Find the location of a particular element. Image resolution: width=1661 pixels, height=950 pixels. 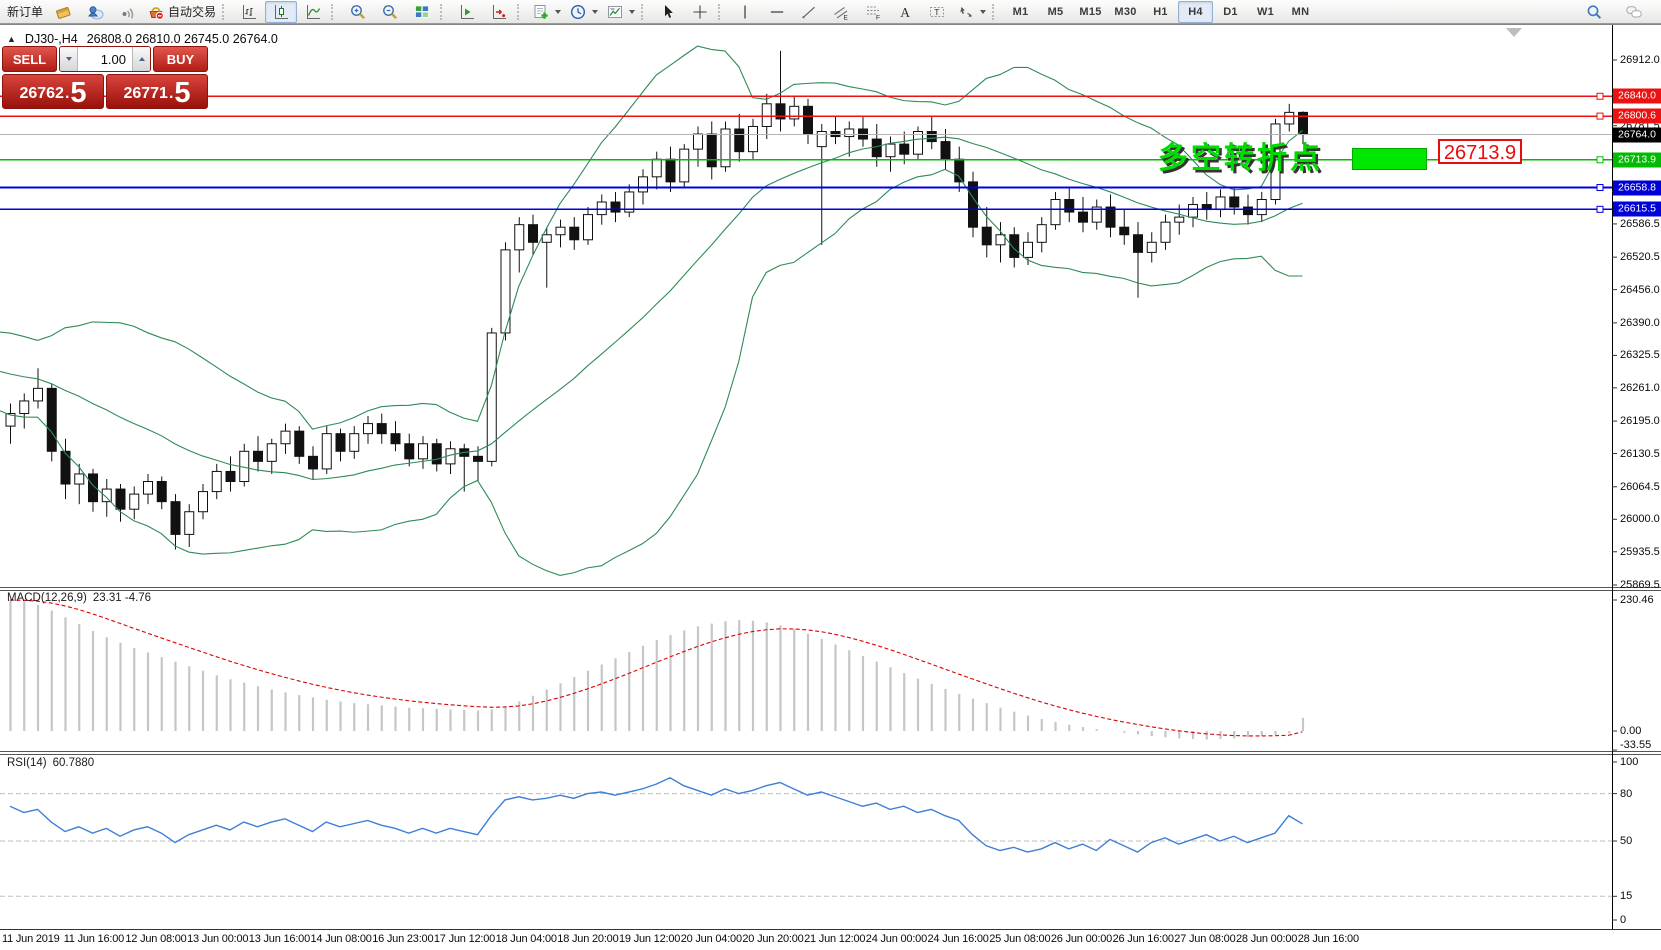

trendline-icon is located at coordinates (808, 12).